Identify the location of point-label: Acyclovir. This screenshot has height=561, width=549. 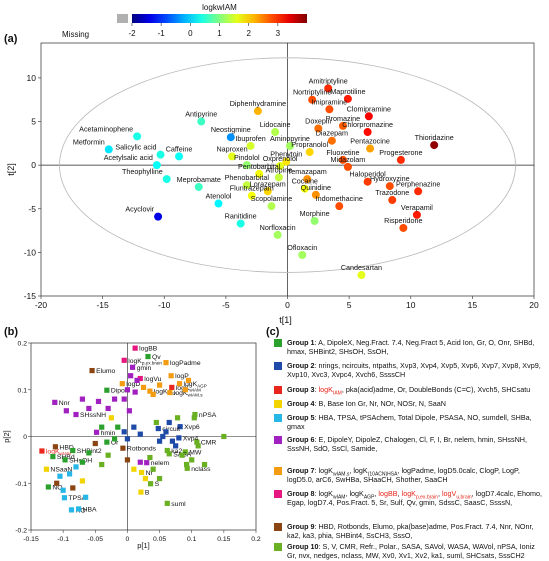
(139, 209).